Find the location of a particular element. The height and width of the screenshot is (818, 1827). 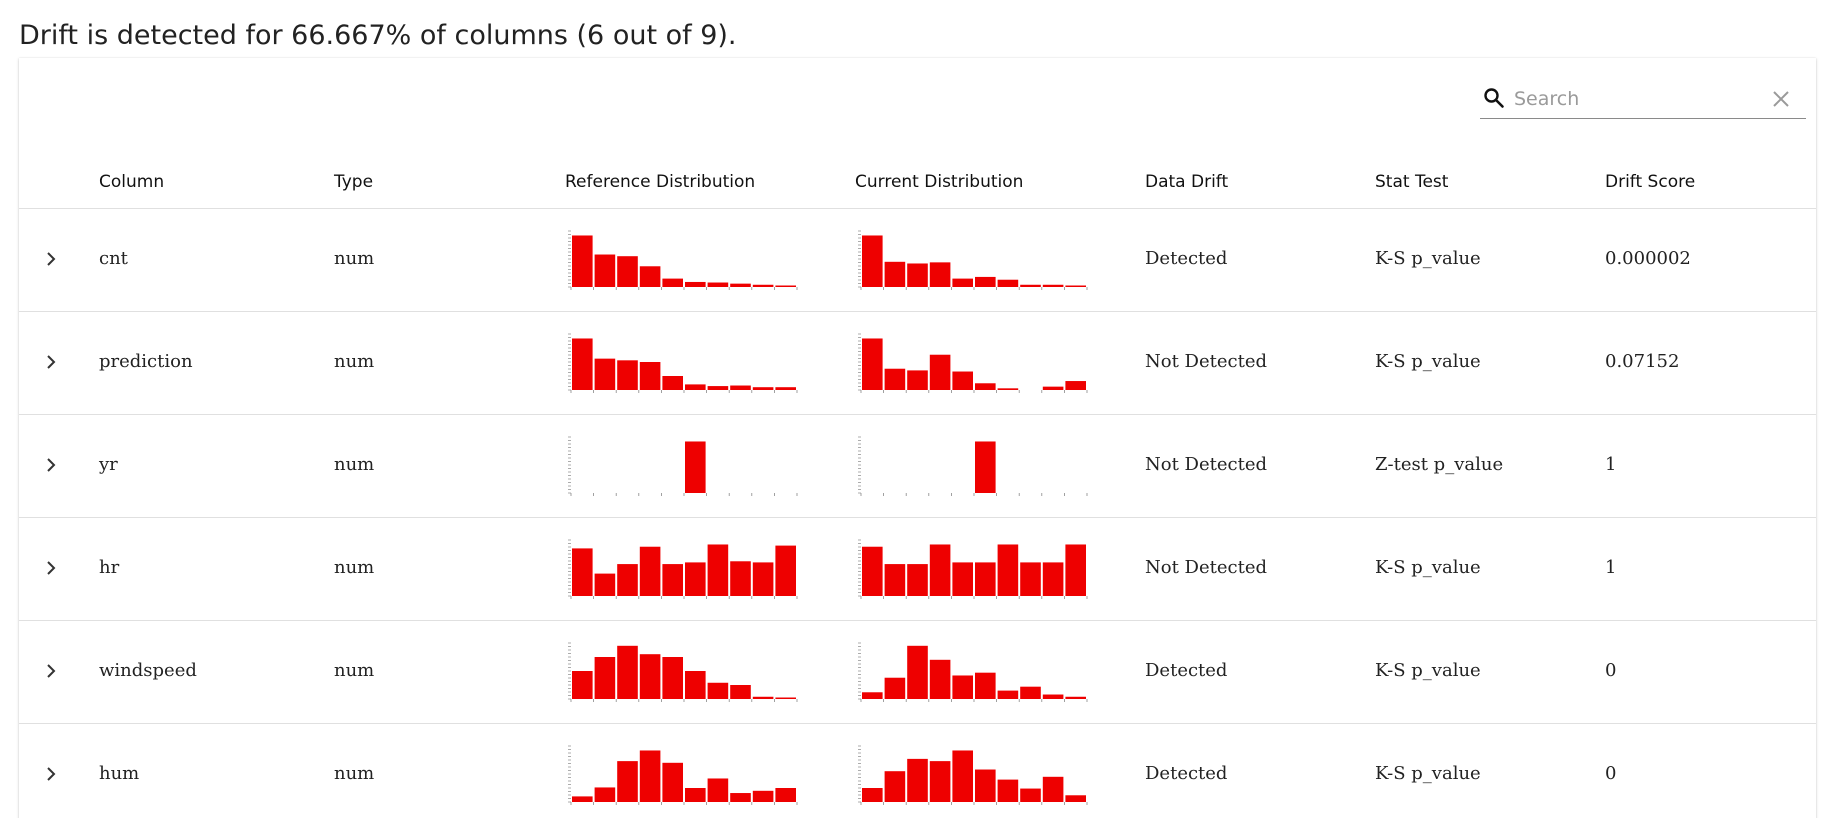

table-row: hum num Detected K-S p_value 0 is located at coordinates (917, 771).